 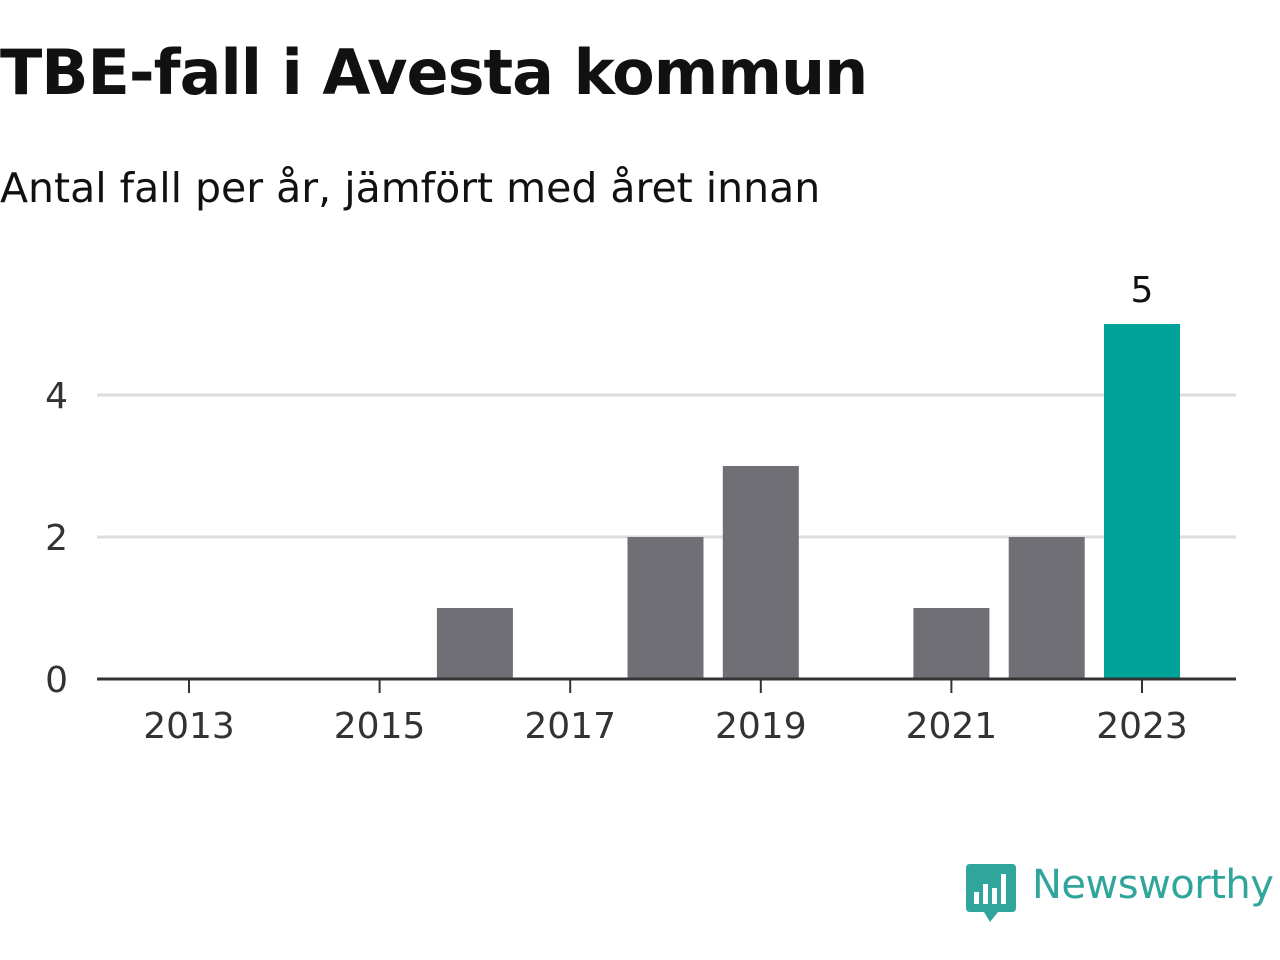 I want to click on bar-2022, so click(x=1046, y=608).